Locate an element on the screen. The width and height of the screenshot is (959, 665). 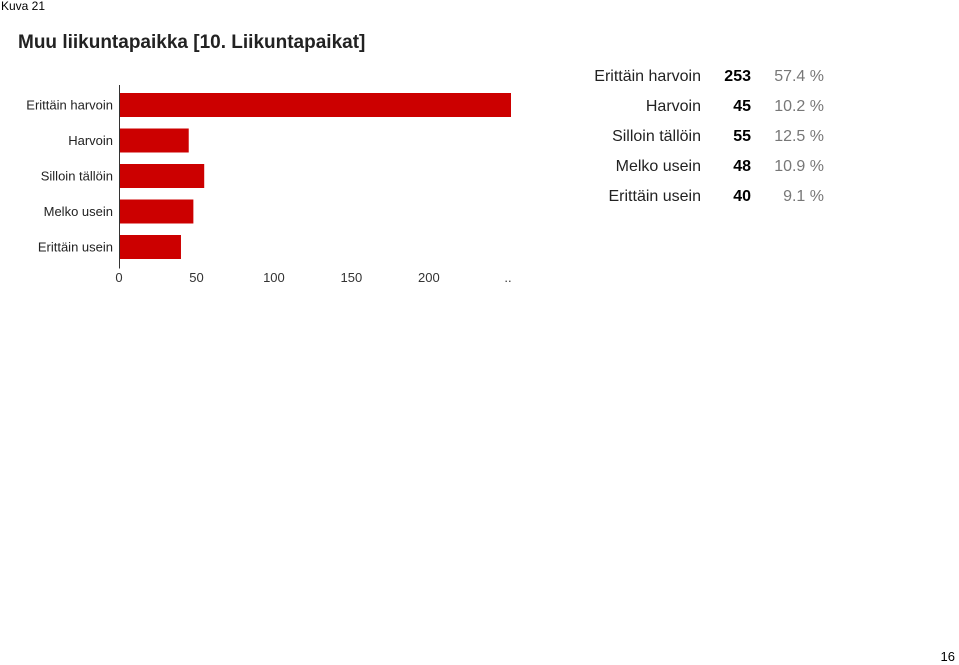
summary-count: 40 is located at coordinates (742, 196).